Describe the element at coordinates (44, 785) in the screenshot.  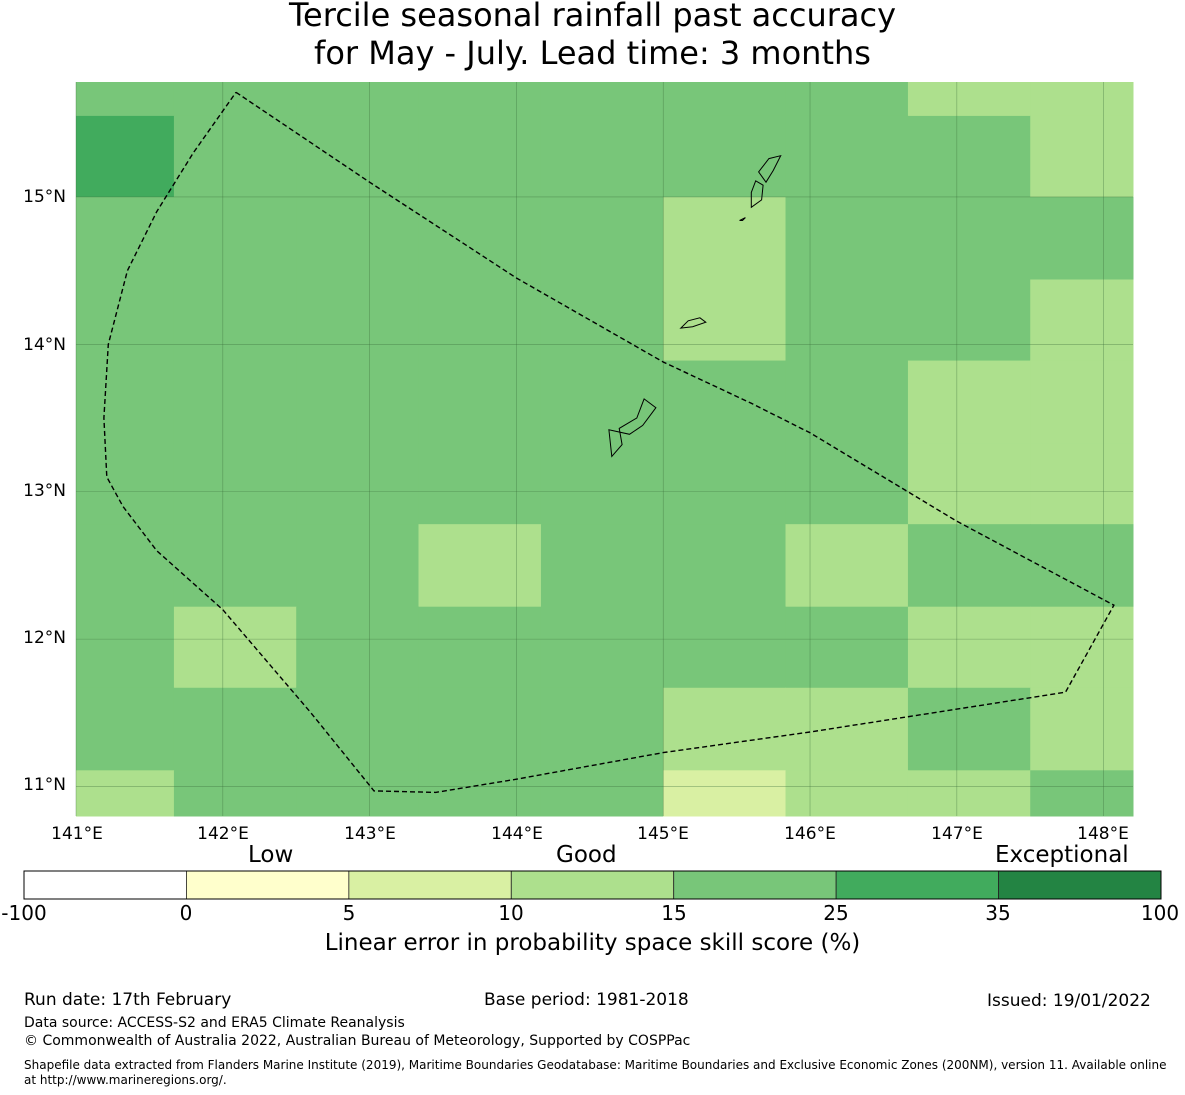
I see `lat-tick-11: 11°N` at that location.